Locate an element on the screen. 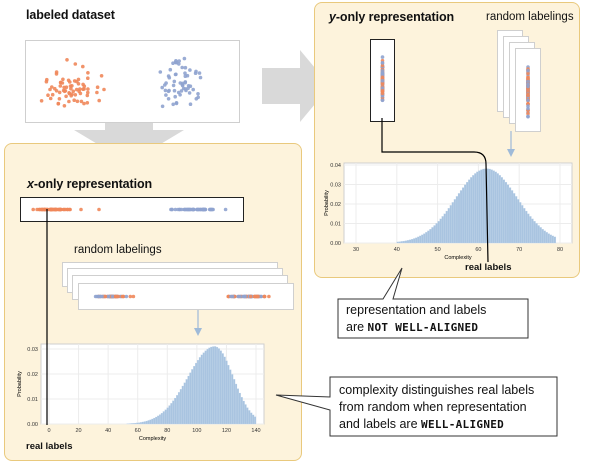 The width and height of the screenshot is (596, 462). y-random-labelings-label: random labelings is located at coordinates (530, 17).